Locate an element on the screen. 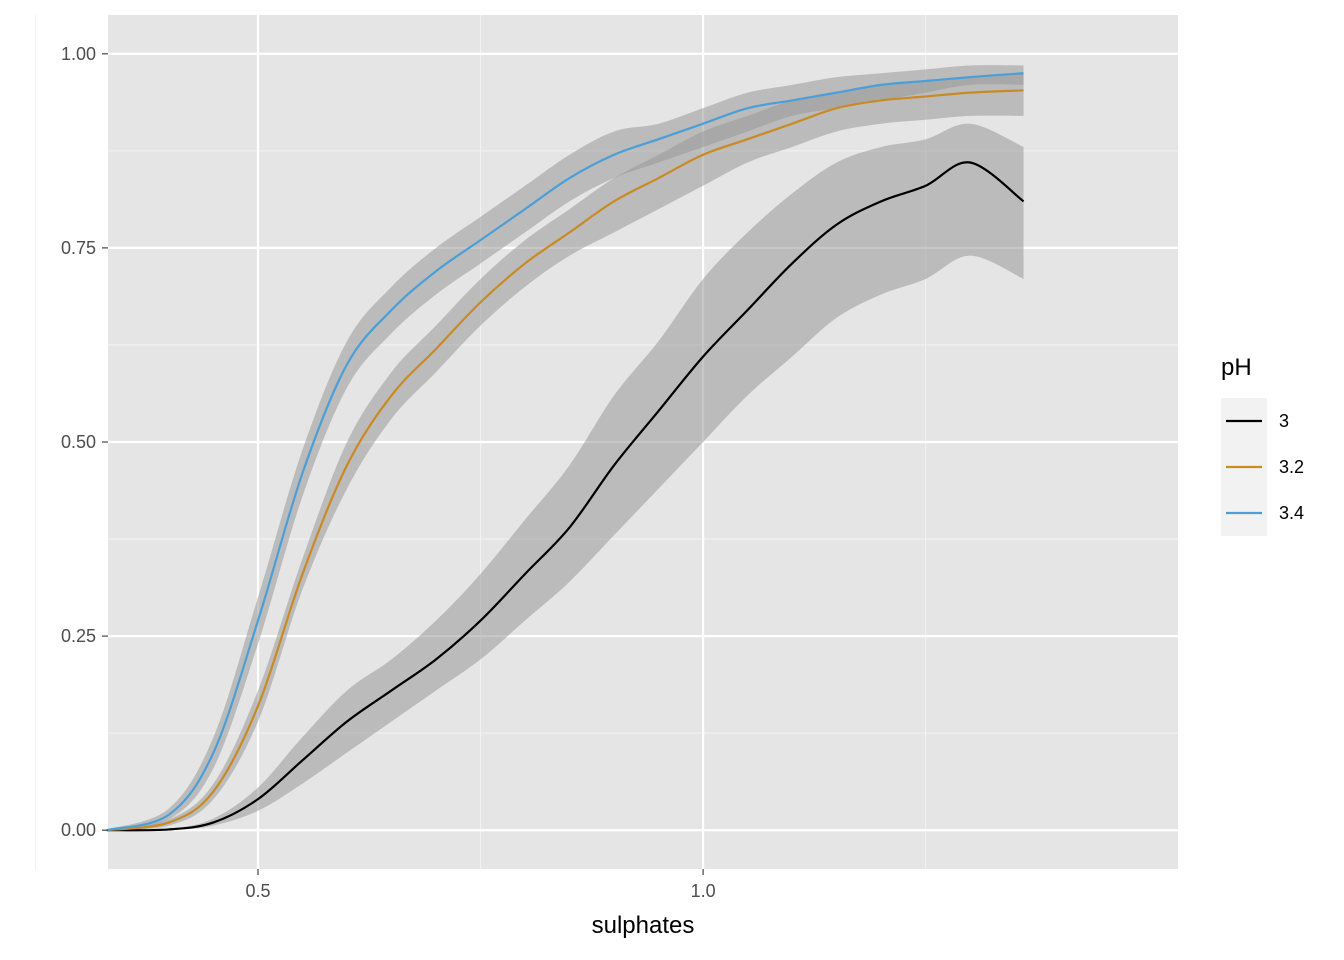 The height and width of the screenshot is (960, 1344). y-tick-label: 0.00 is located at coordinates (78, 830).